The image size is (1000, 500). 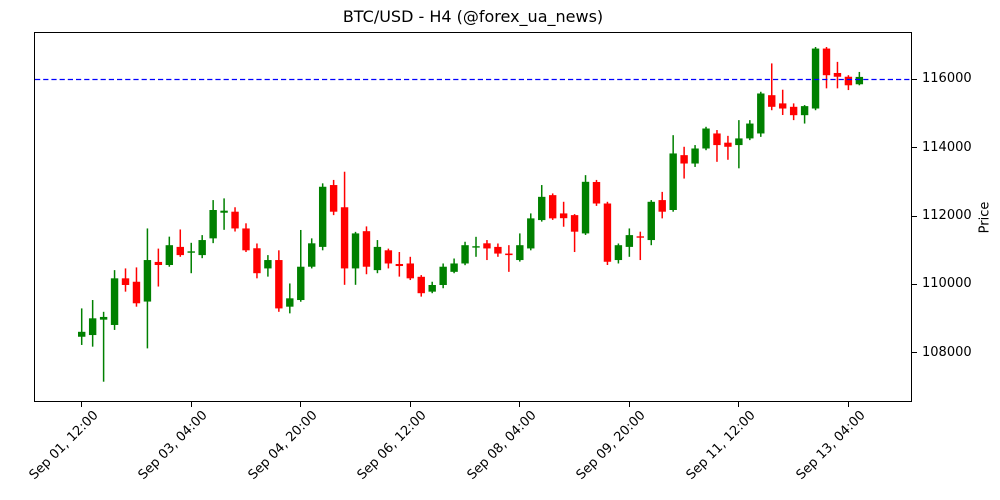 I want to click on y-tick-label: 114000, so click(x=947, y=147).